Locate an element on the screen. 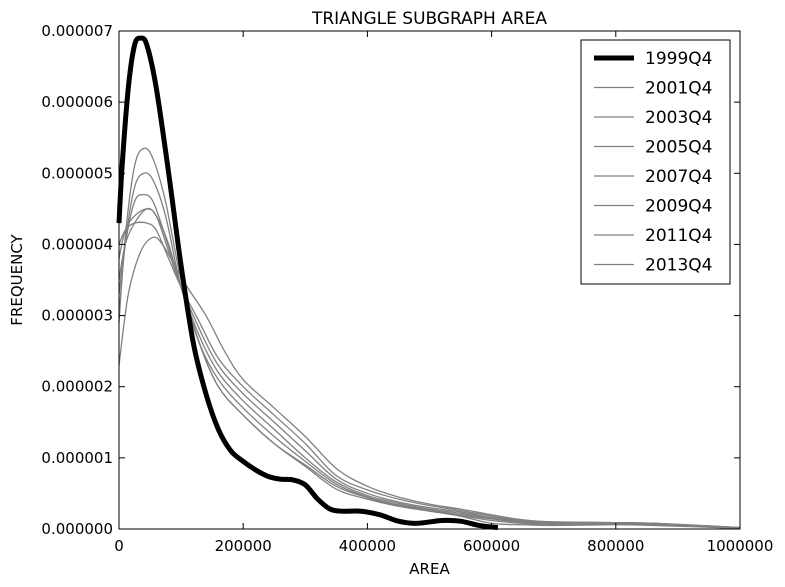  legend-label-2005Q4: 2005Q4 is located at coordinates (678, 148).